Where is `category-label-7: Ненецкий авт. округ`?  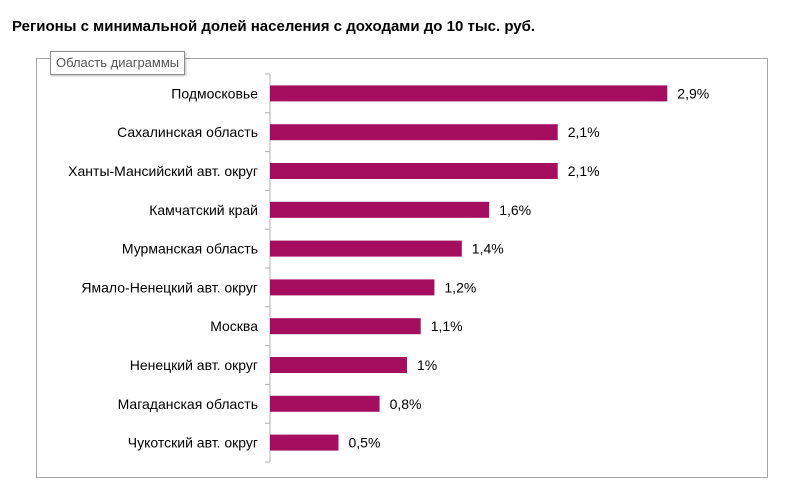 category-label-7: Ненецкий авт. округ is located at coordinates (194, 365).